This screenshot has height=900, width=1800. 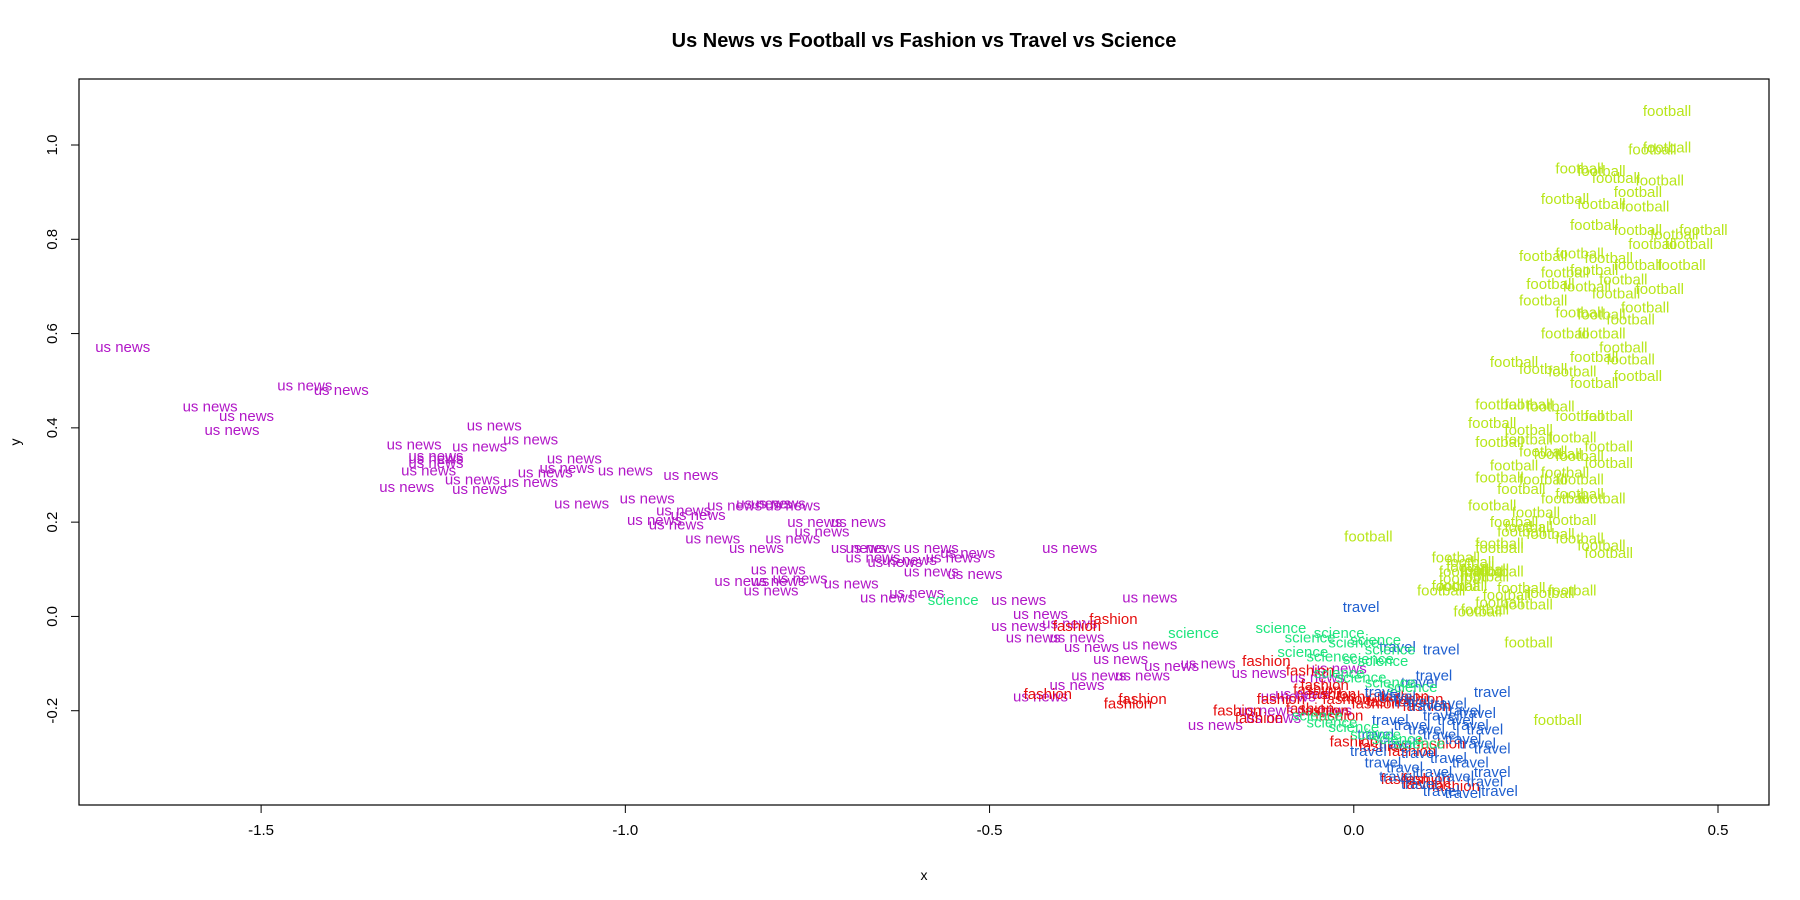 I want to click on x-axis-label: x, so click(x=924, y=875).